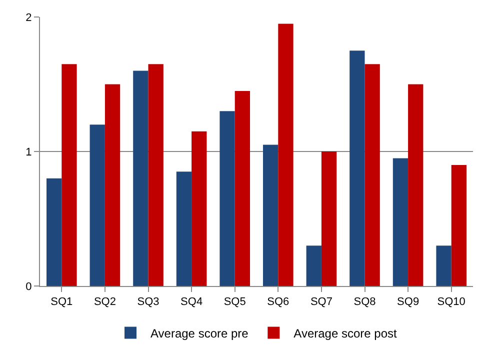 The image size is (488, 359). I want to click on y-tick-label: 1, so click(29, 152).